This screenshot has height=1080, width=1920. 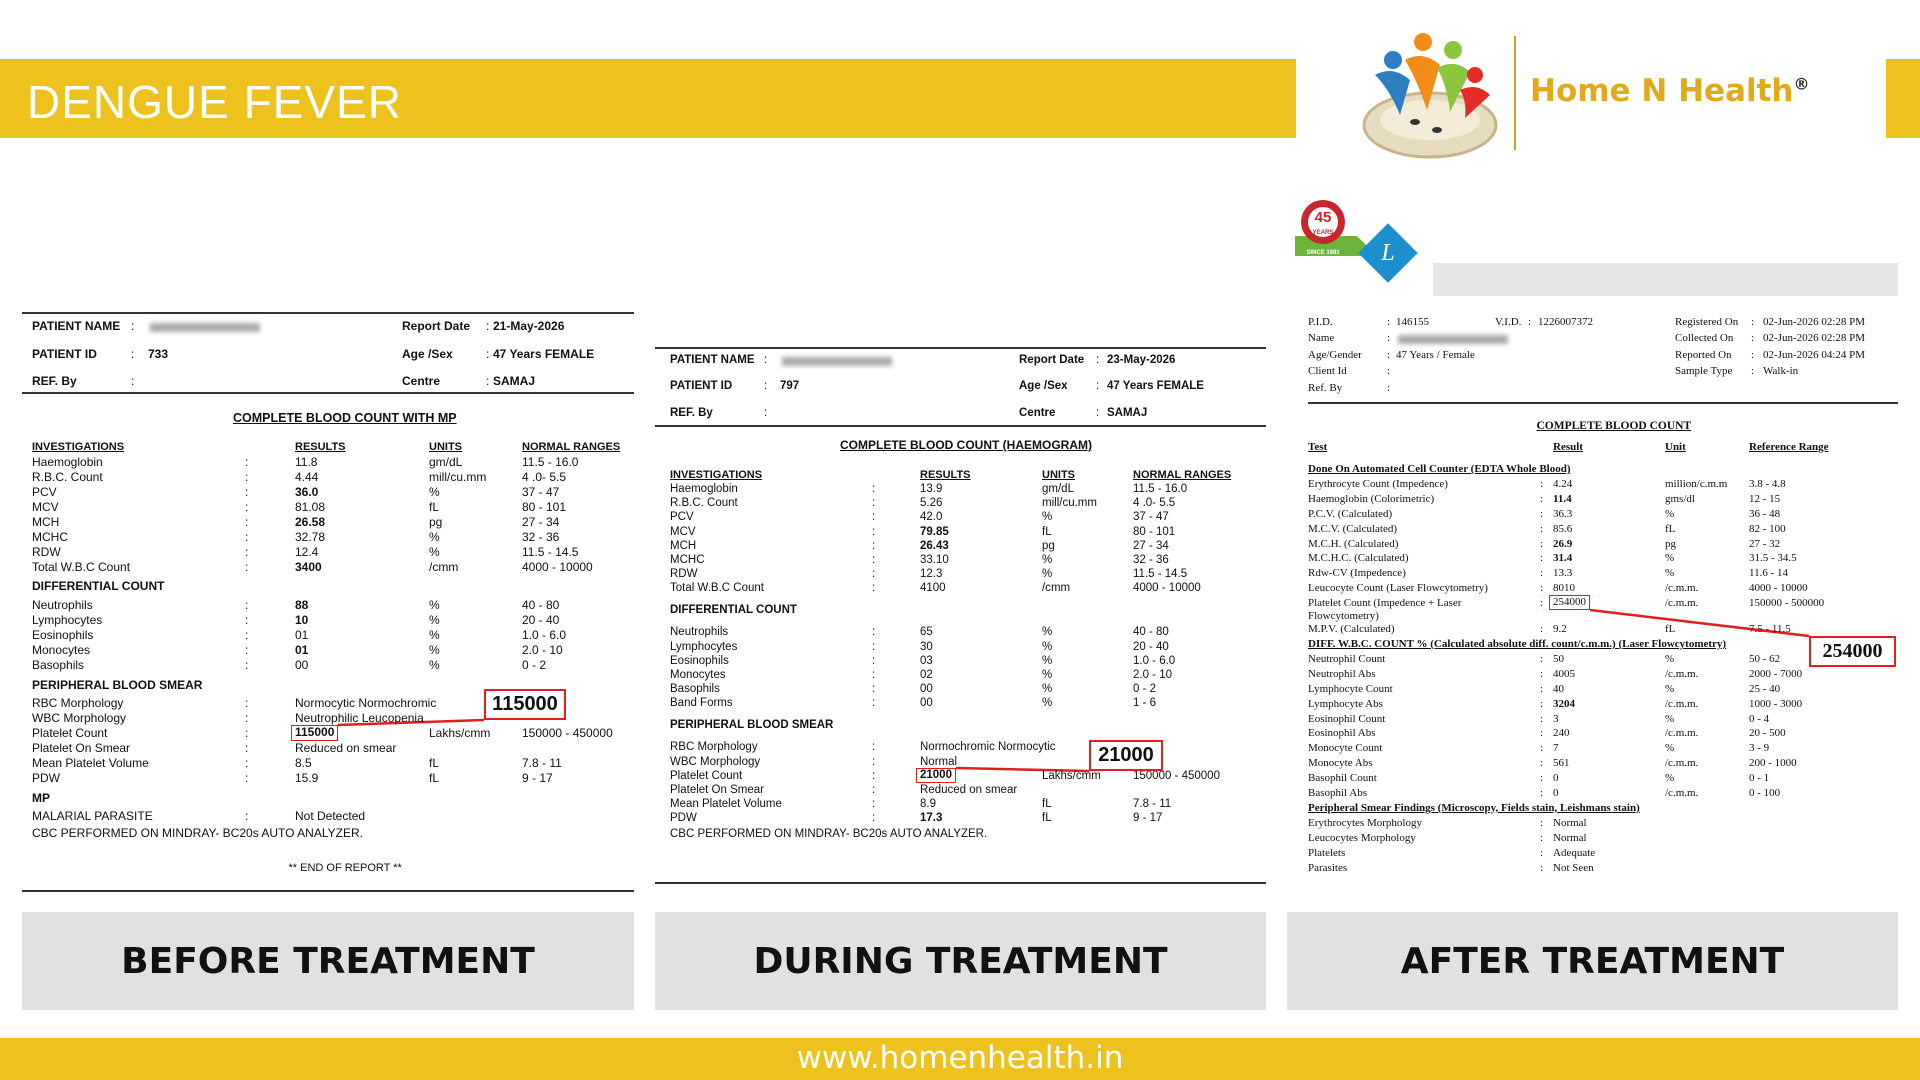 What do you see at coordinates (541, 537) in the screenshot?
I see `range: 32 - 36` at bounding box center [541, 537].